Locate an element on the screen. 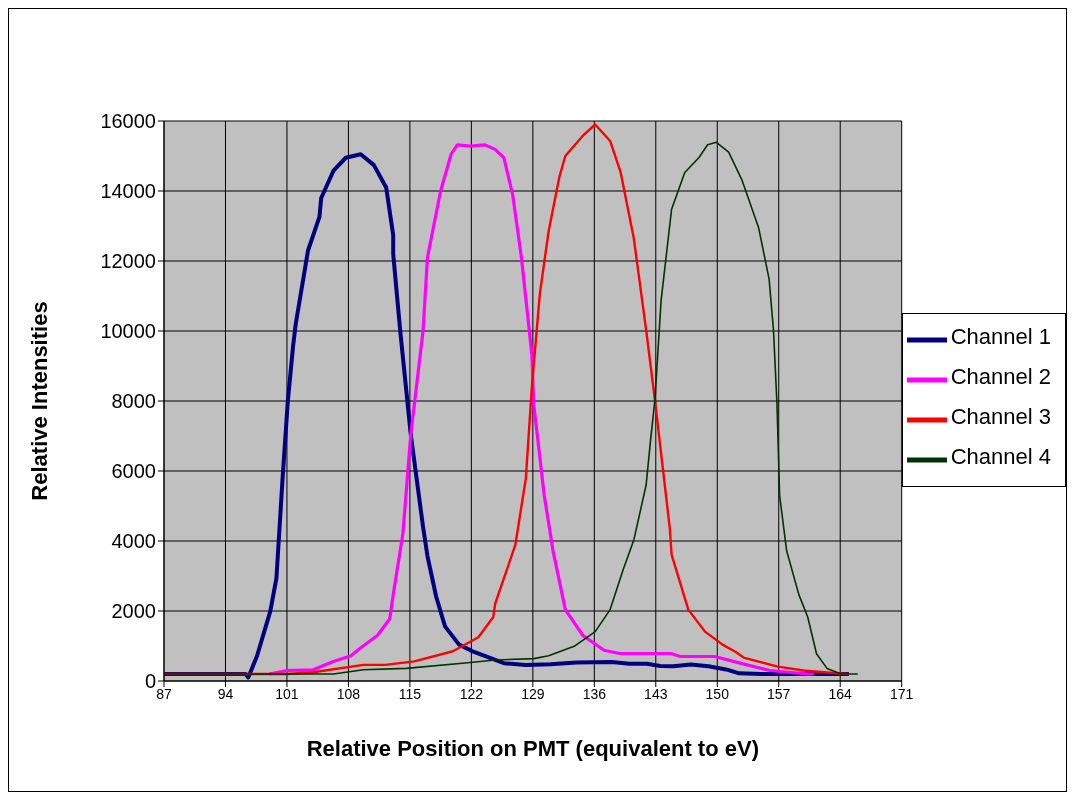 This screenshot has height=800, width=1075. x-tick-label: 115 is located at coordinates (410, 693).